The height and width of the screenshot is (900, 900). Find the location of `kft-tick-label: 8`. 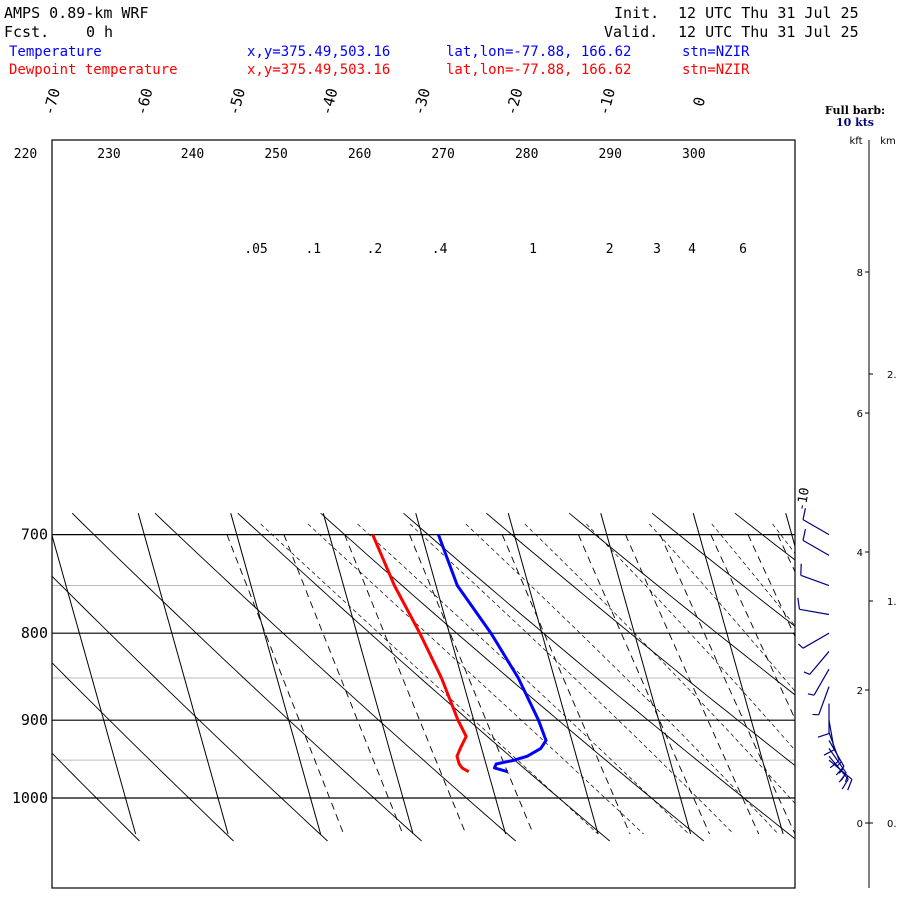

kft-tick-label: 8 is located at coordinates (860, 273).